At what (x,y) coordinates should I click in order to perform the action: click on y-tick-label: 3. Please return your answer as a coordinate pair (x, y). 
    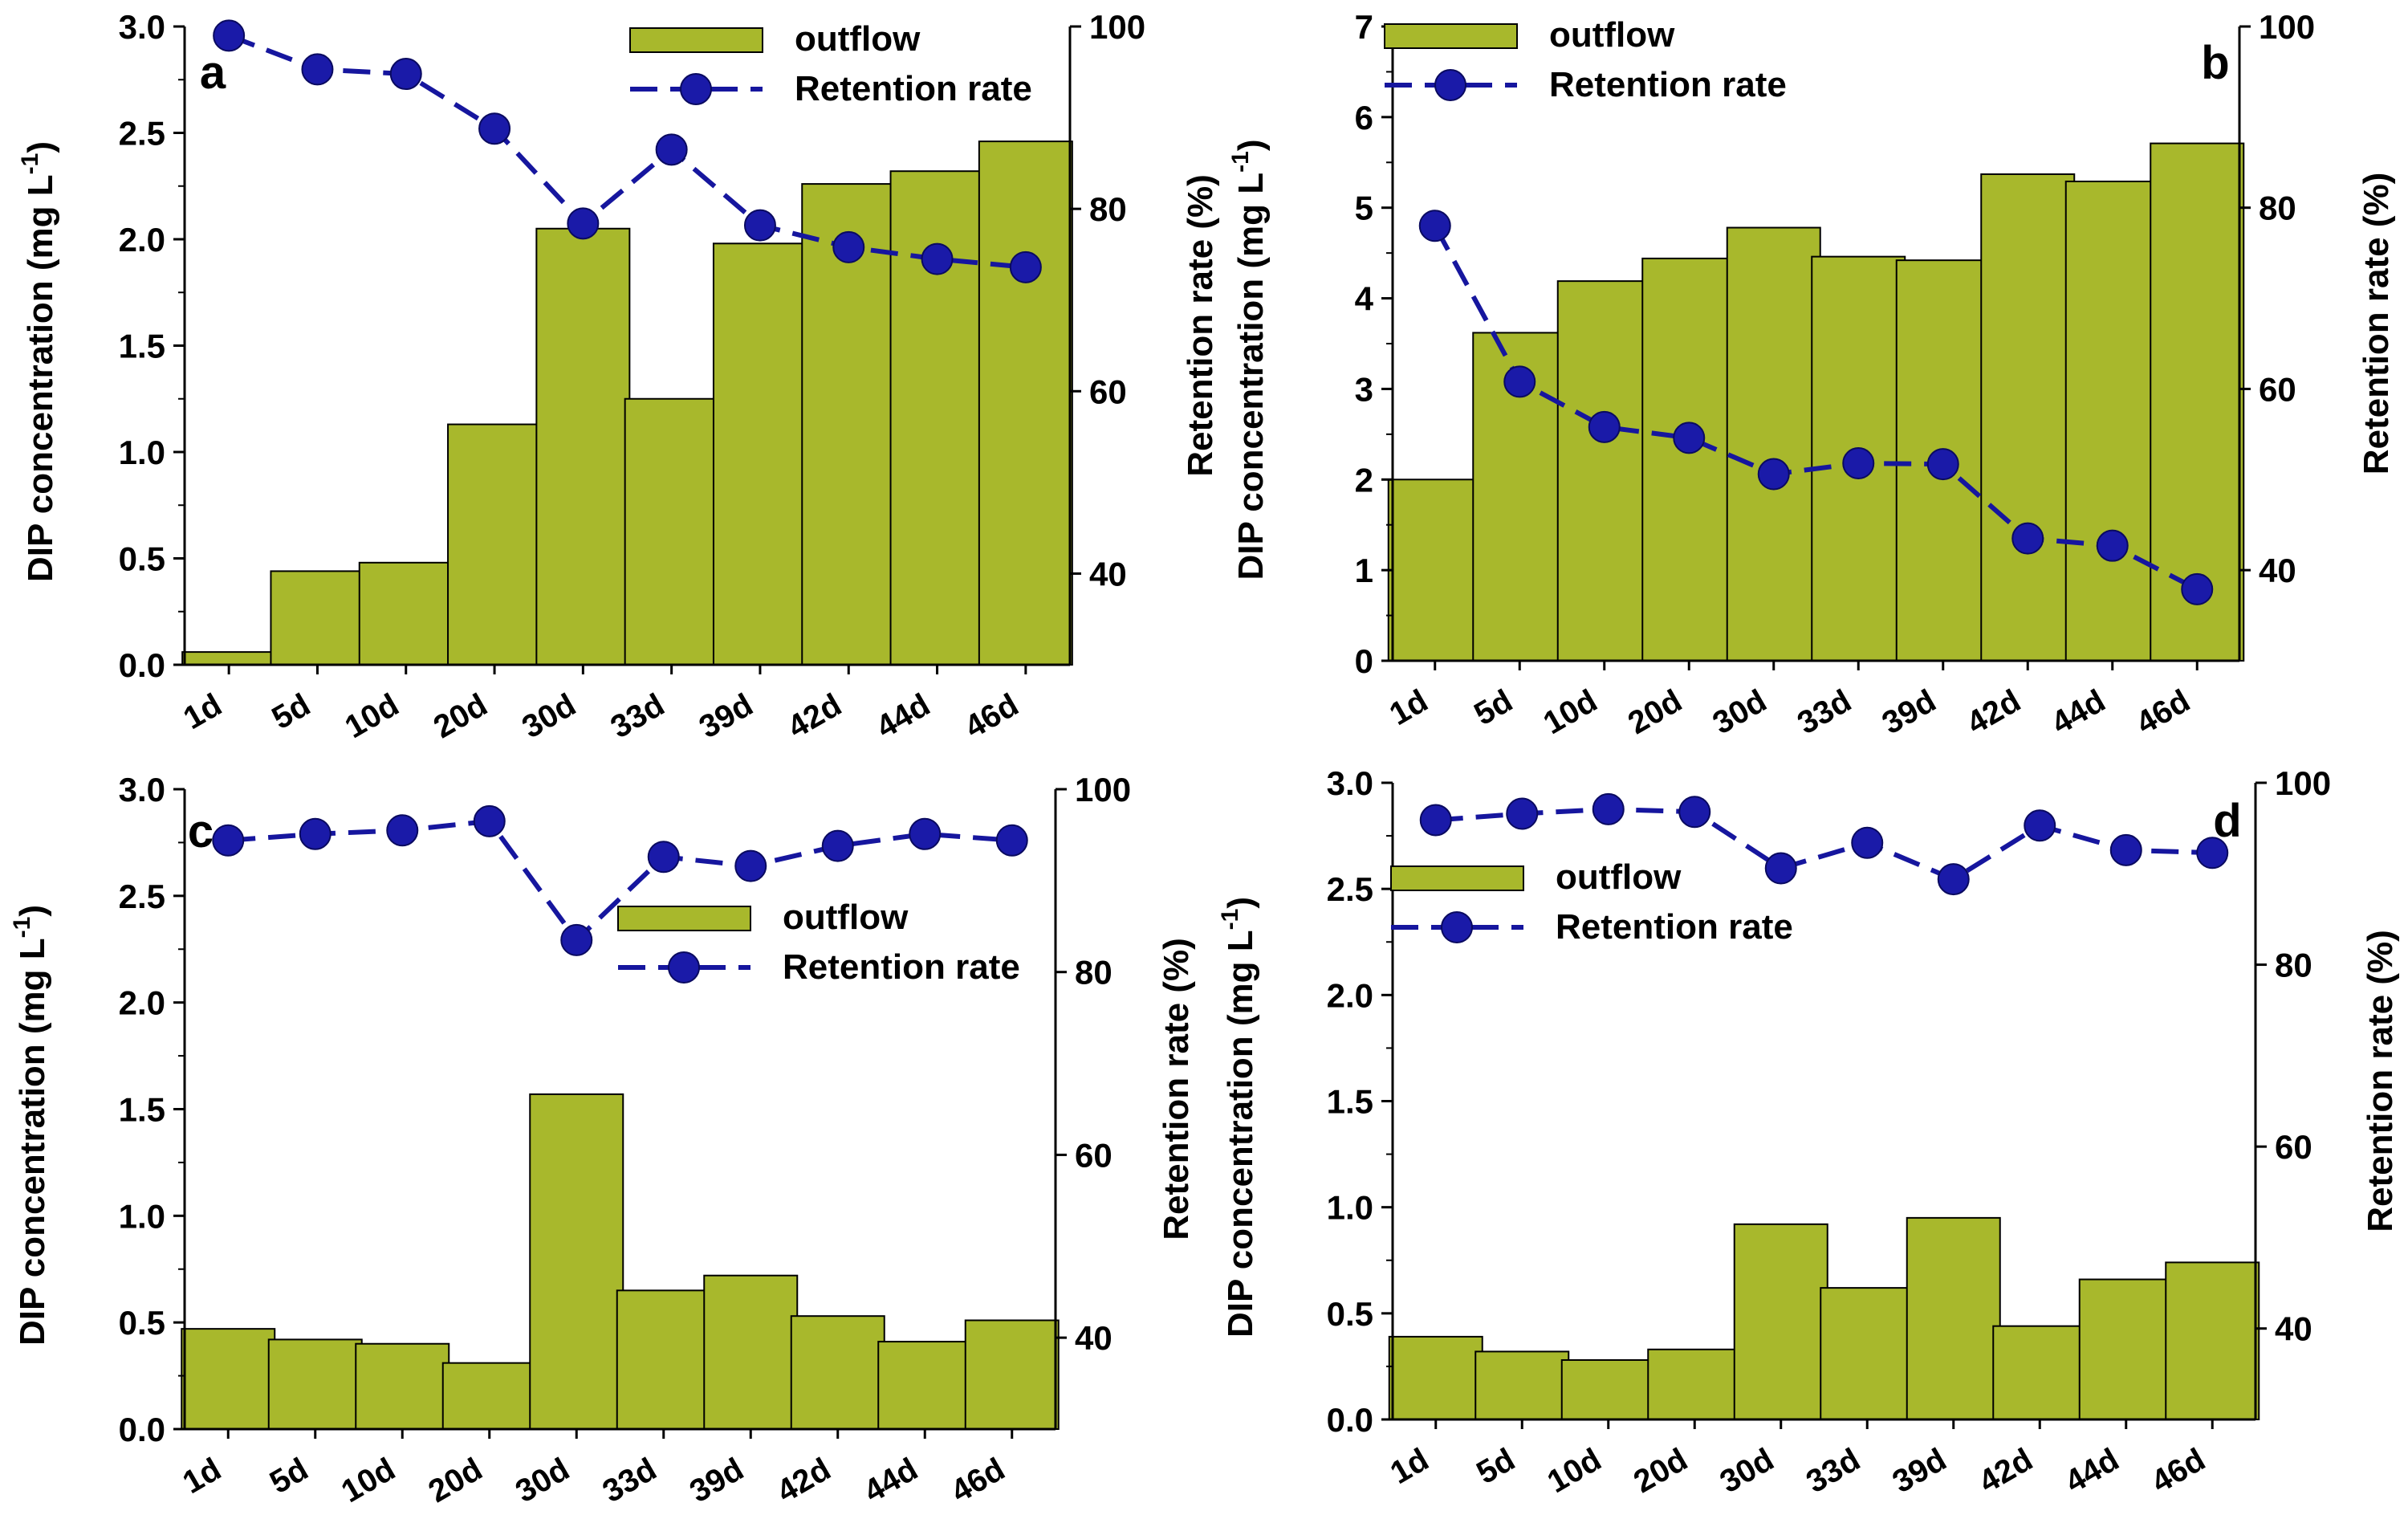
    Looking at the image, I should click on (1364, 389).